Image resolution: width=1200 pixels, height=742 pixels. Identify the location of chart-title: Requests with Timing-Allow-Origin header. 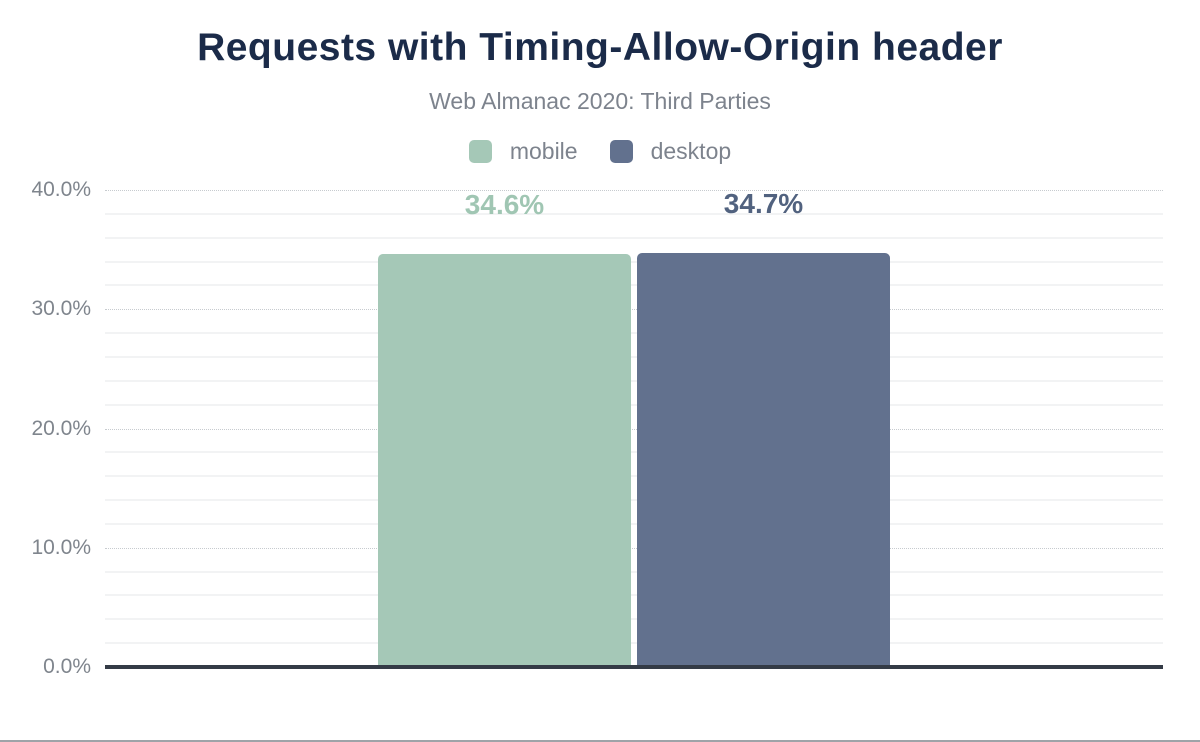
(600, 47).